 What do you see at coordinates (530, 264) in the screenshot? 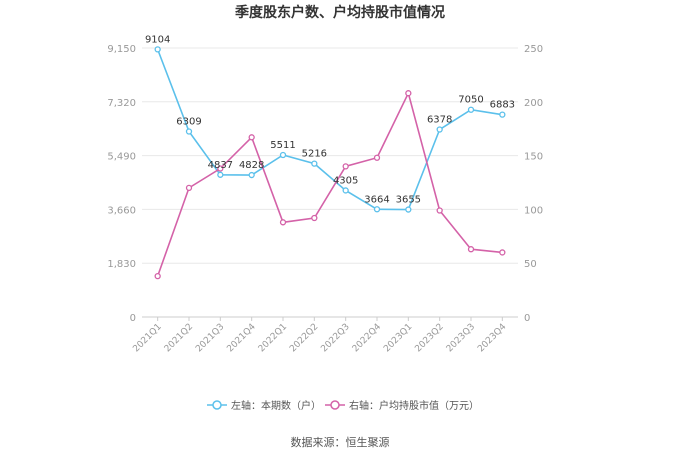
I see `right-tick-label: 50` at bounding box center [530, 264].